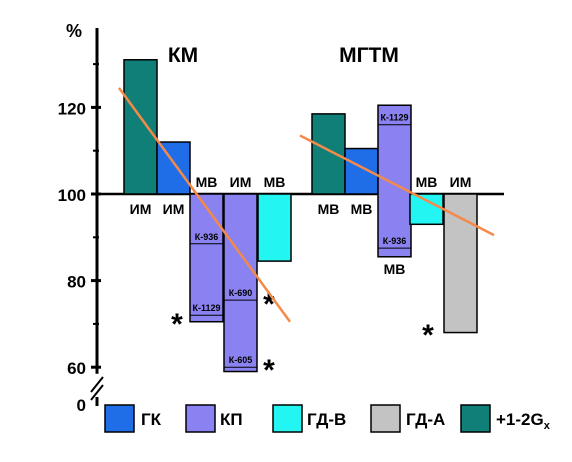 Image resolution: width=572 pixels, height=462 pixels. Describe the element at coordinates (76, 368) in the screenshot. I see `y-tick-label: 60` at that location.